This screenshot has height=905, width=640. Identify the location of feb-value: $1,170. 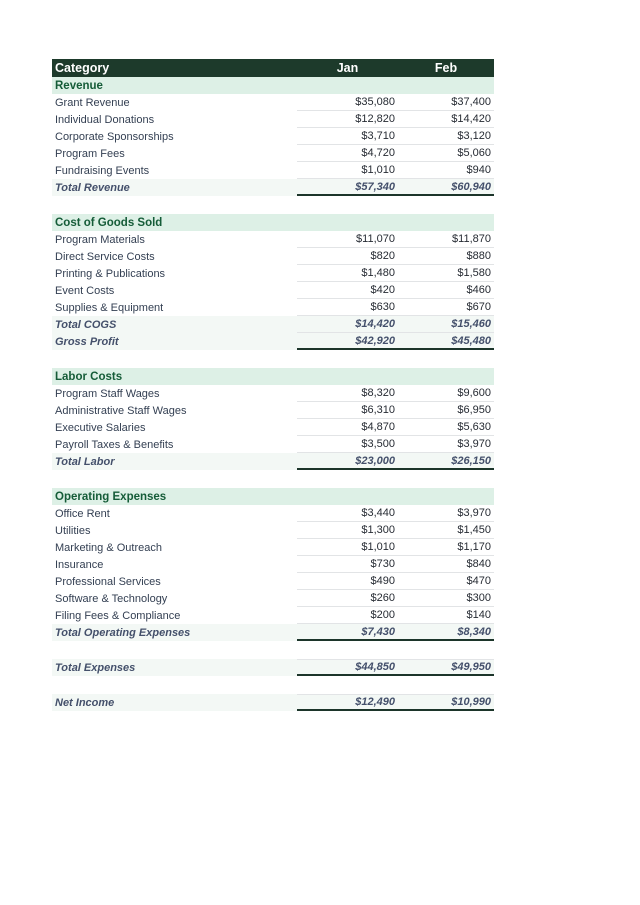
(446, 547).